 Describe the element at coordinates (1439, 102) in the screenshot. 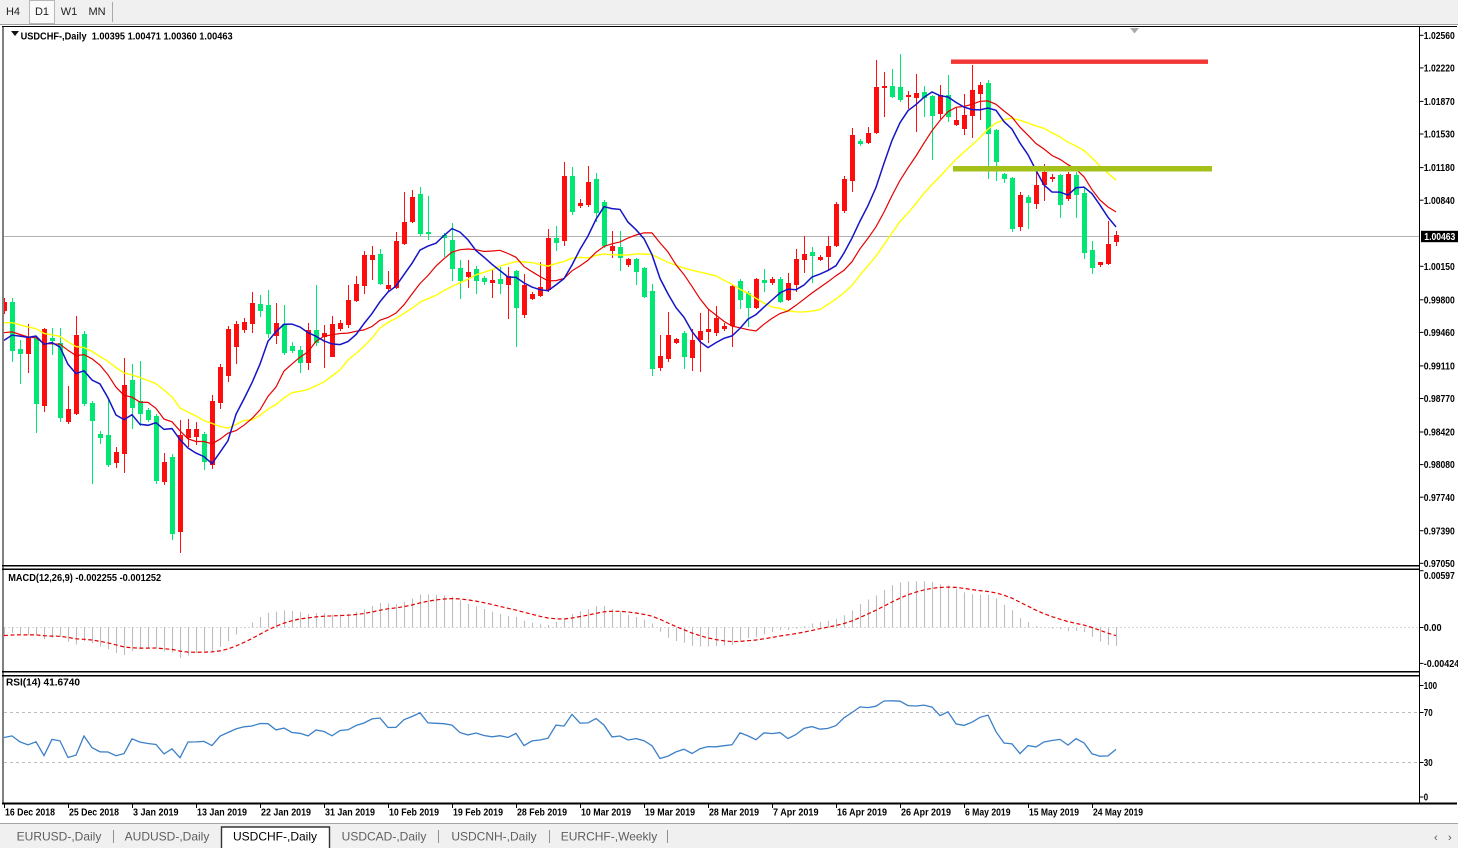

I see `svg-text: 1.01870` at that location.